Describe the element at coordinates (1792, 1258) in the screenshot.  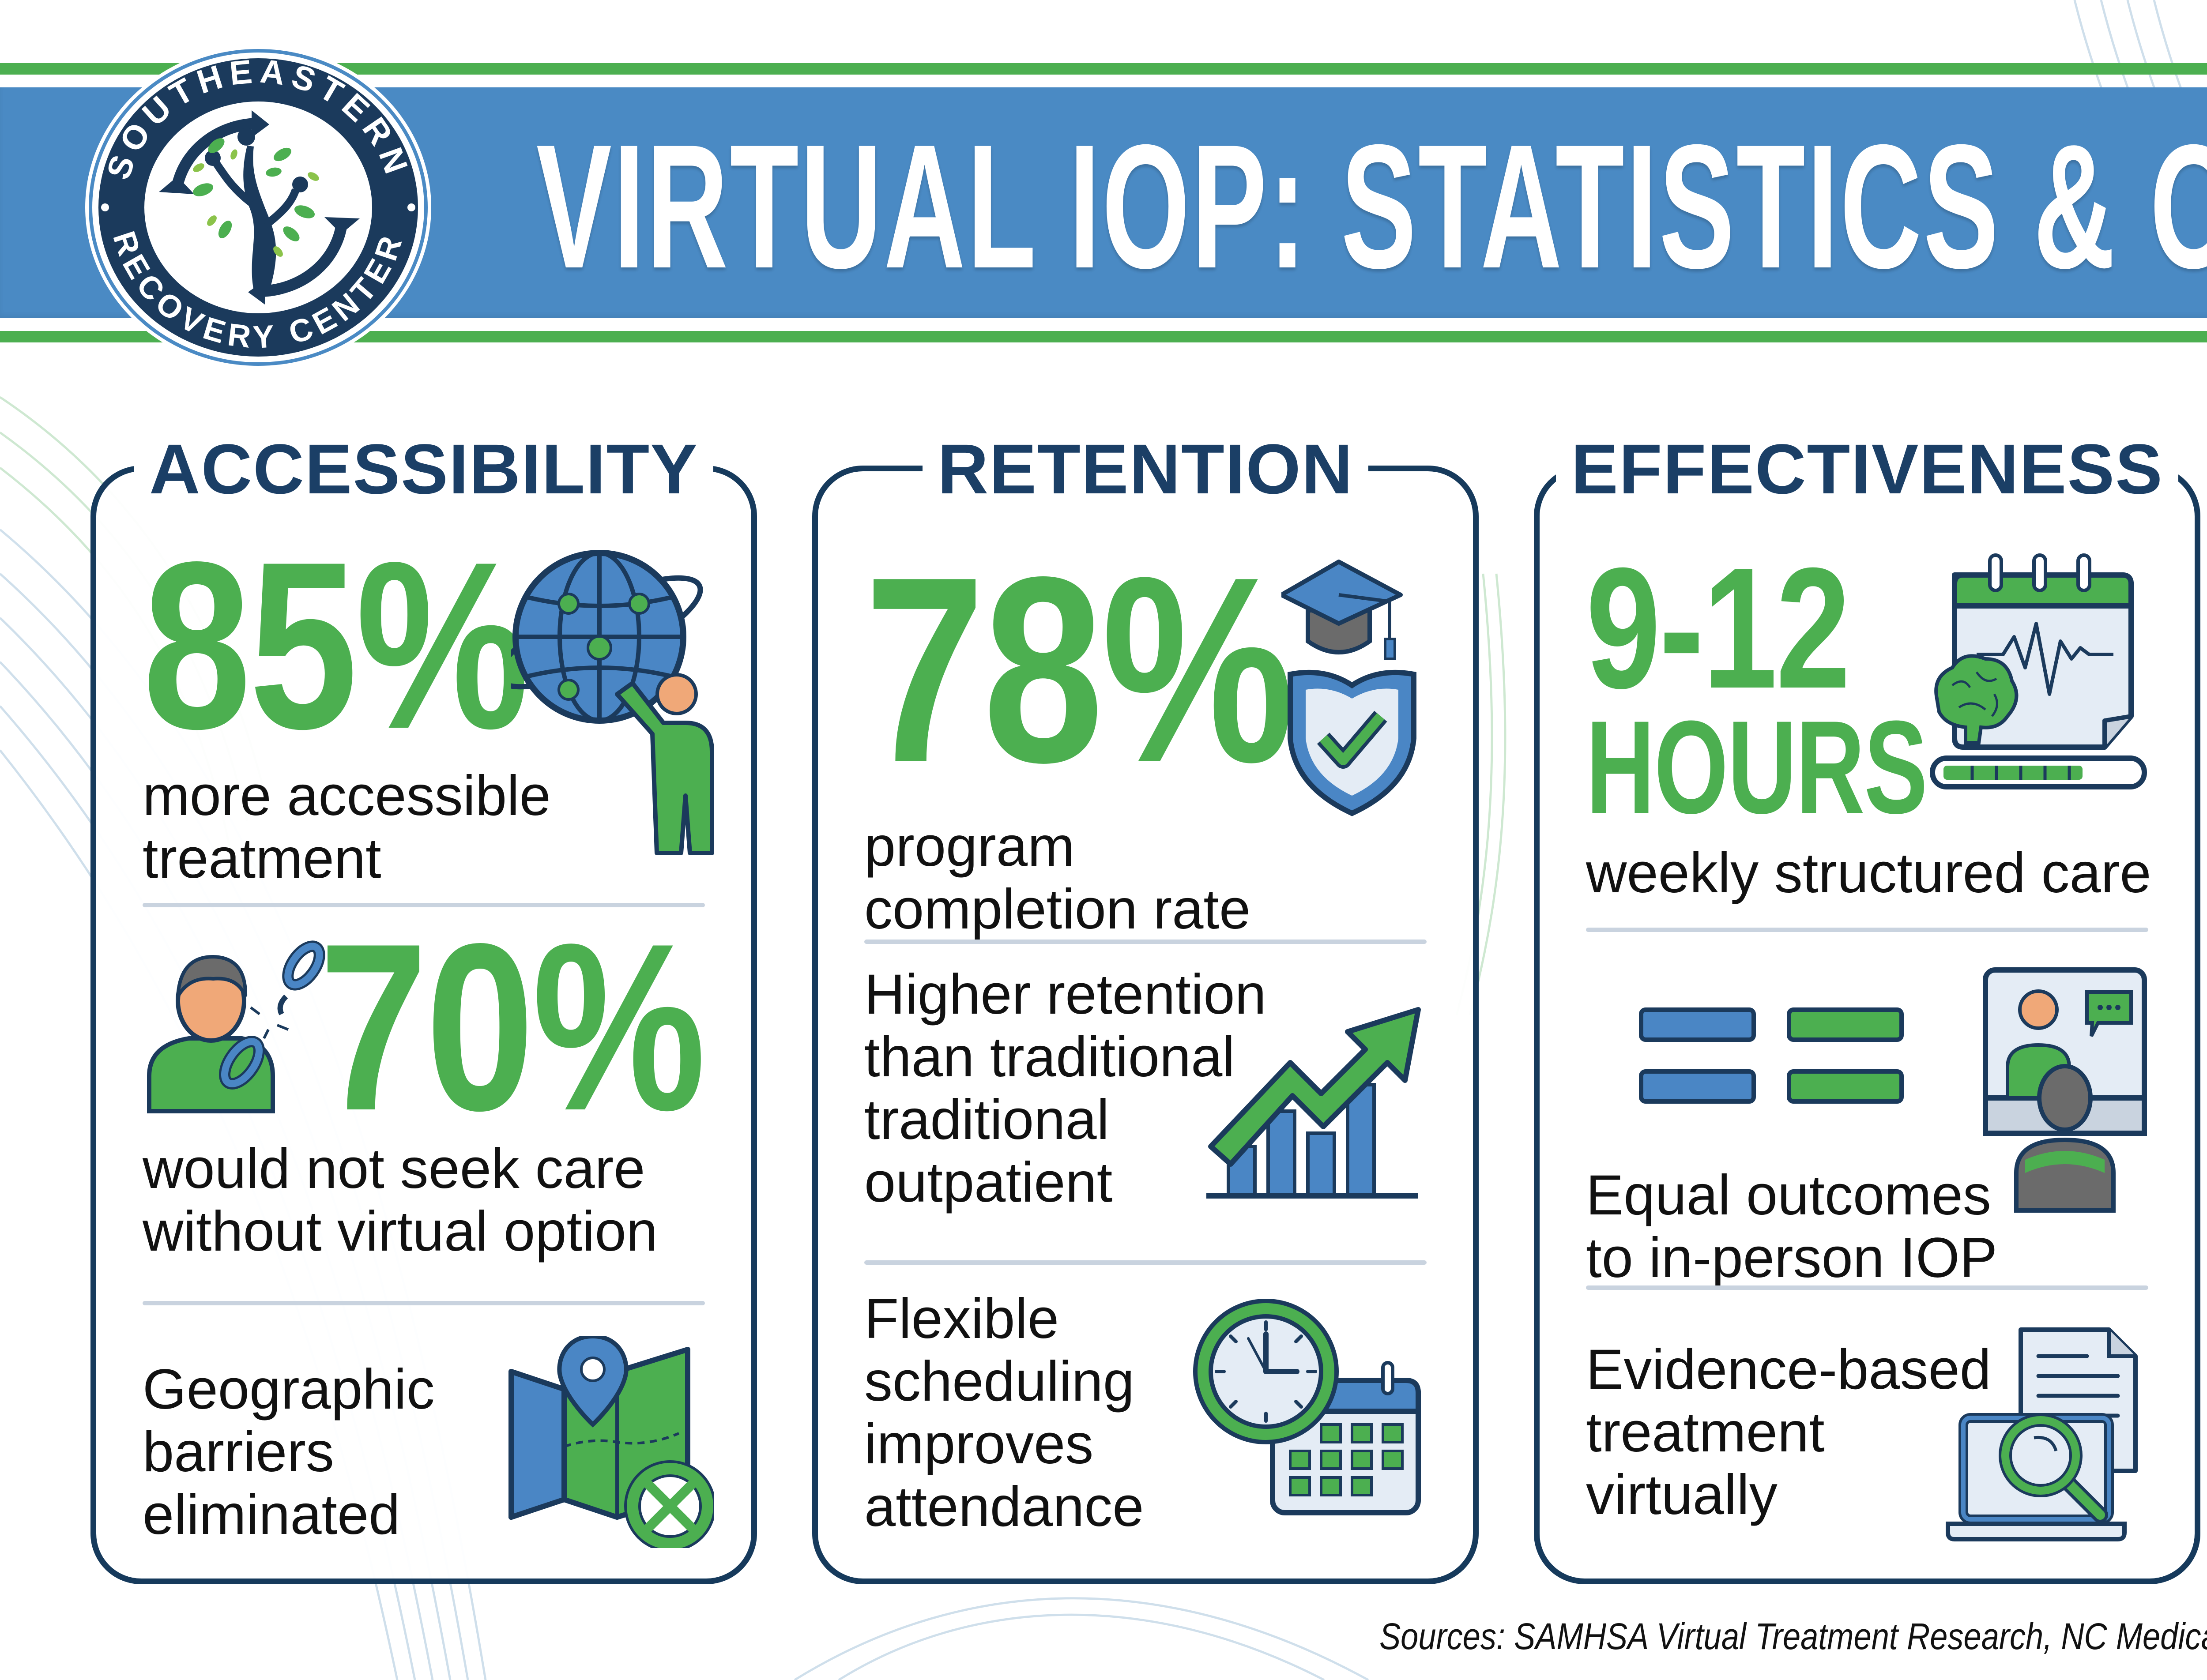
I see `feature-line: to in-person IOP` at that location.